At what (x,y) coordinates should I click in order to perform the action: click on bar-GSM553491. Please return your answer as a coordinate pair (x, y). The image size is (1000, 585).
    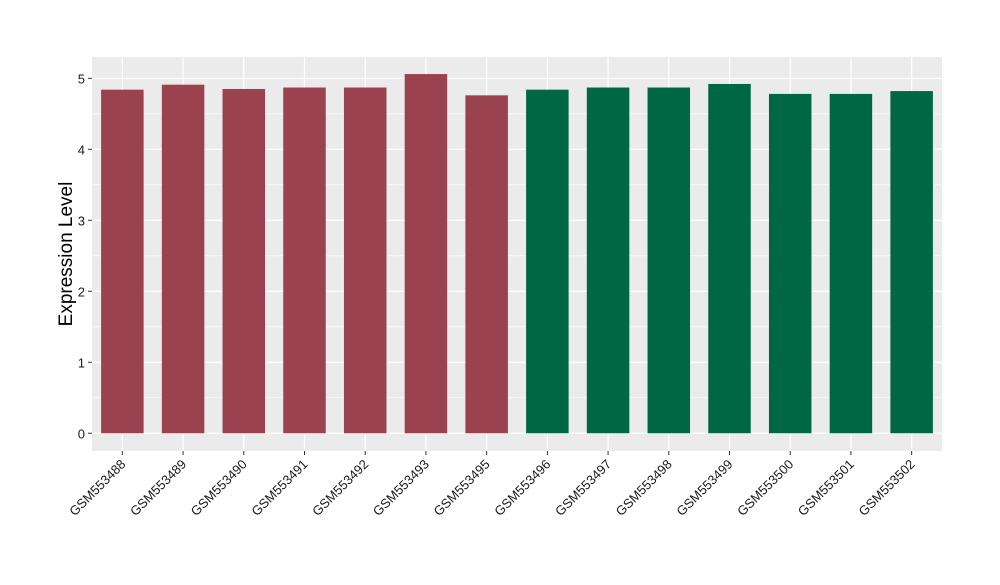
    Looking at the image, I should click on (304, 260).